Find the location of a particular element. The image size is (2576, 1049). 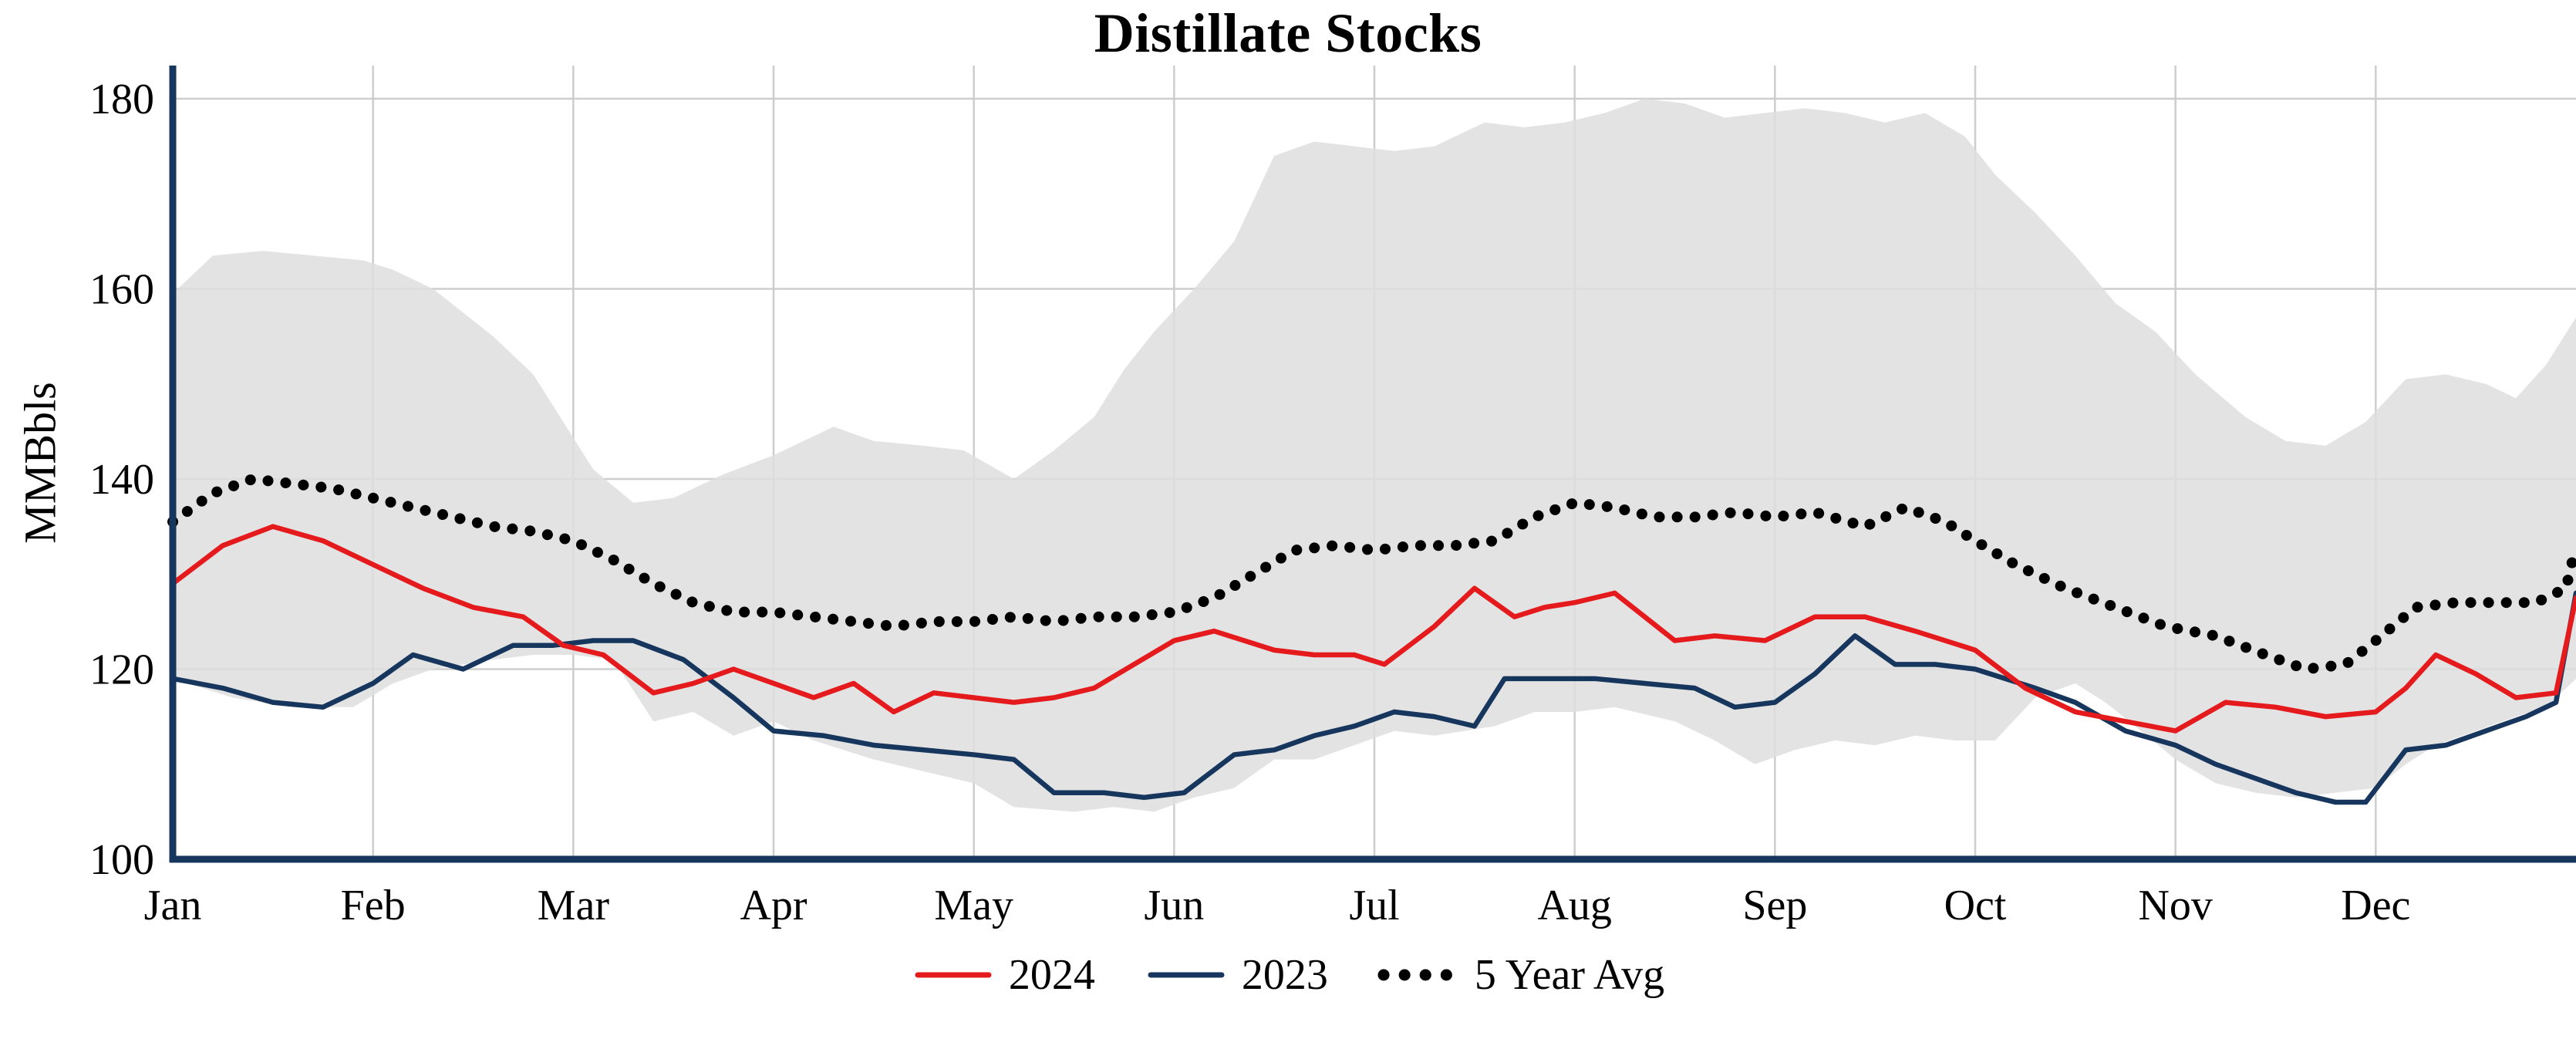

y-tick-label: 120 is located at coordinates (121, 670).